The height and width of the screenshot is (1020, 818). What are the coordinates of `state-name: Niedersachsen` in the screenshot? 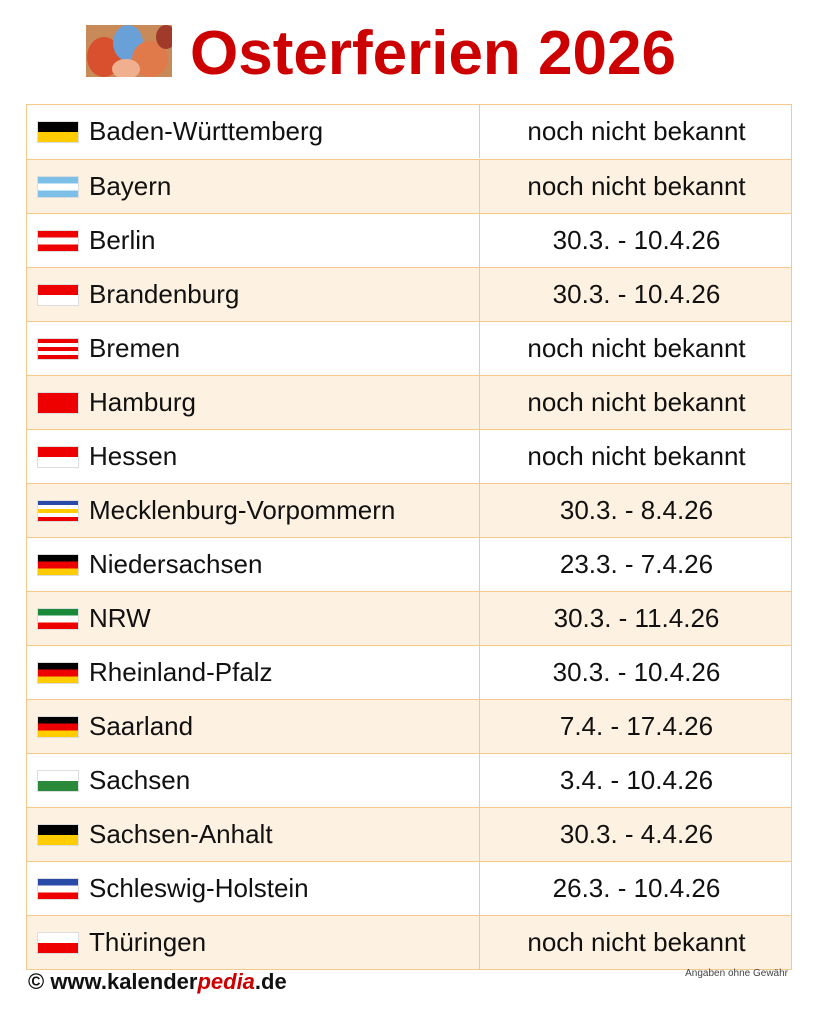 It's located at (176, 564).